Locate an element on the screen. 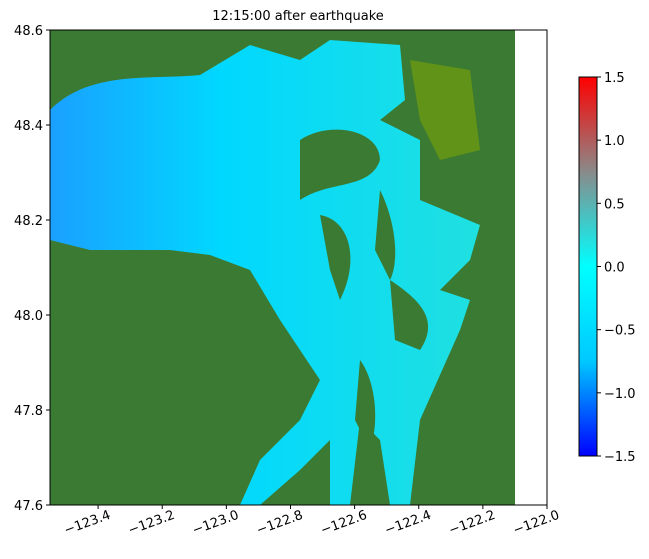 This screenshot has height=559, width=649. x-tick-label: −122.4 is located at coordinates (408, 523).